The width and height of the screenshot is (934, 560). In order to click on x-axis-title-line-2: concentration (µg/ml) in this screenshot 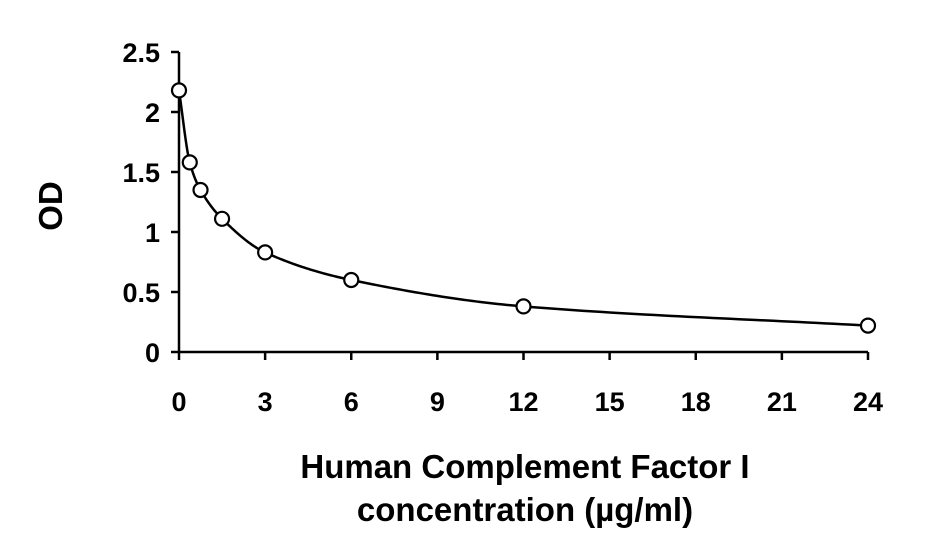, I will do `click(525, 509)`.